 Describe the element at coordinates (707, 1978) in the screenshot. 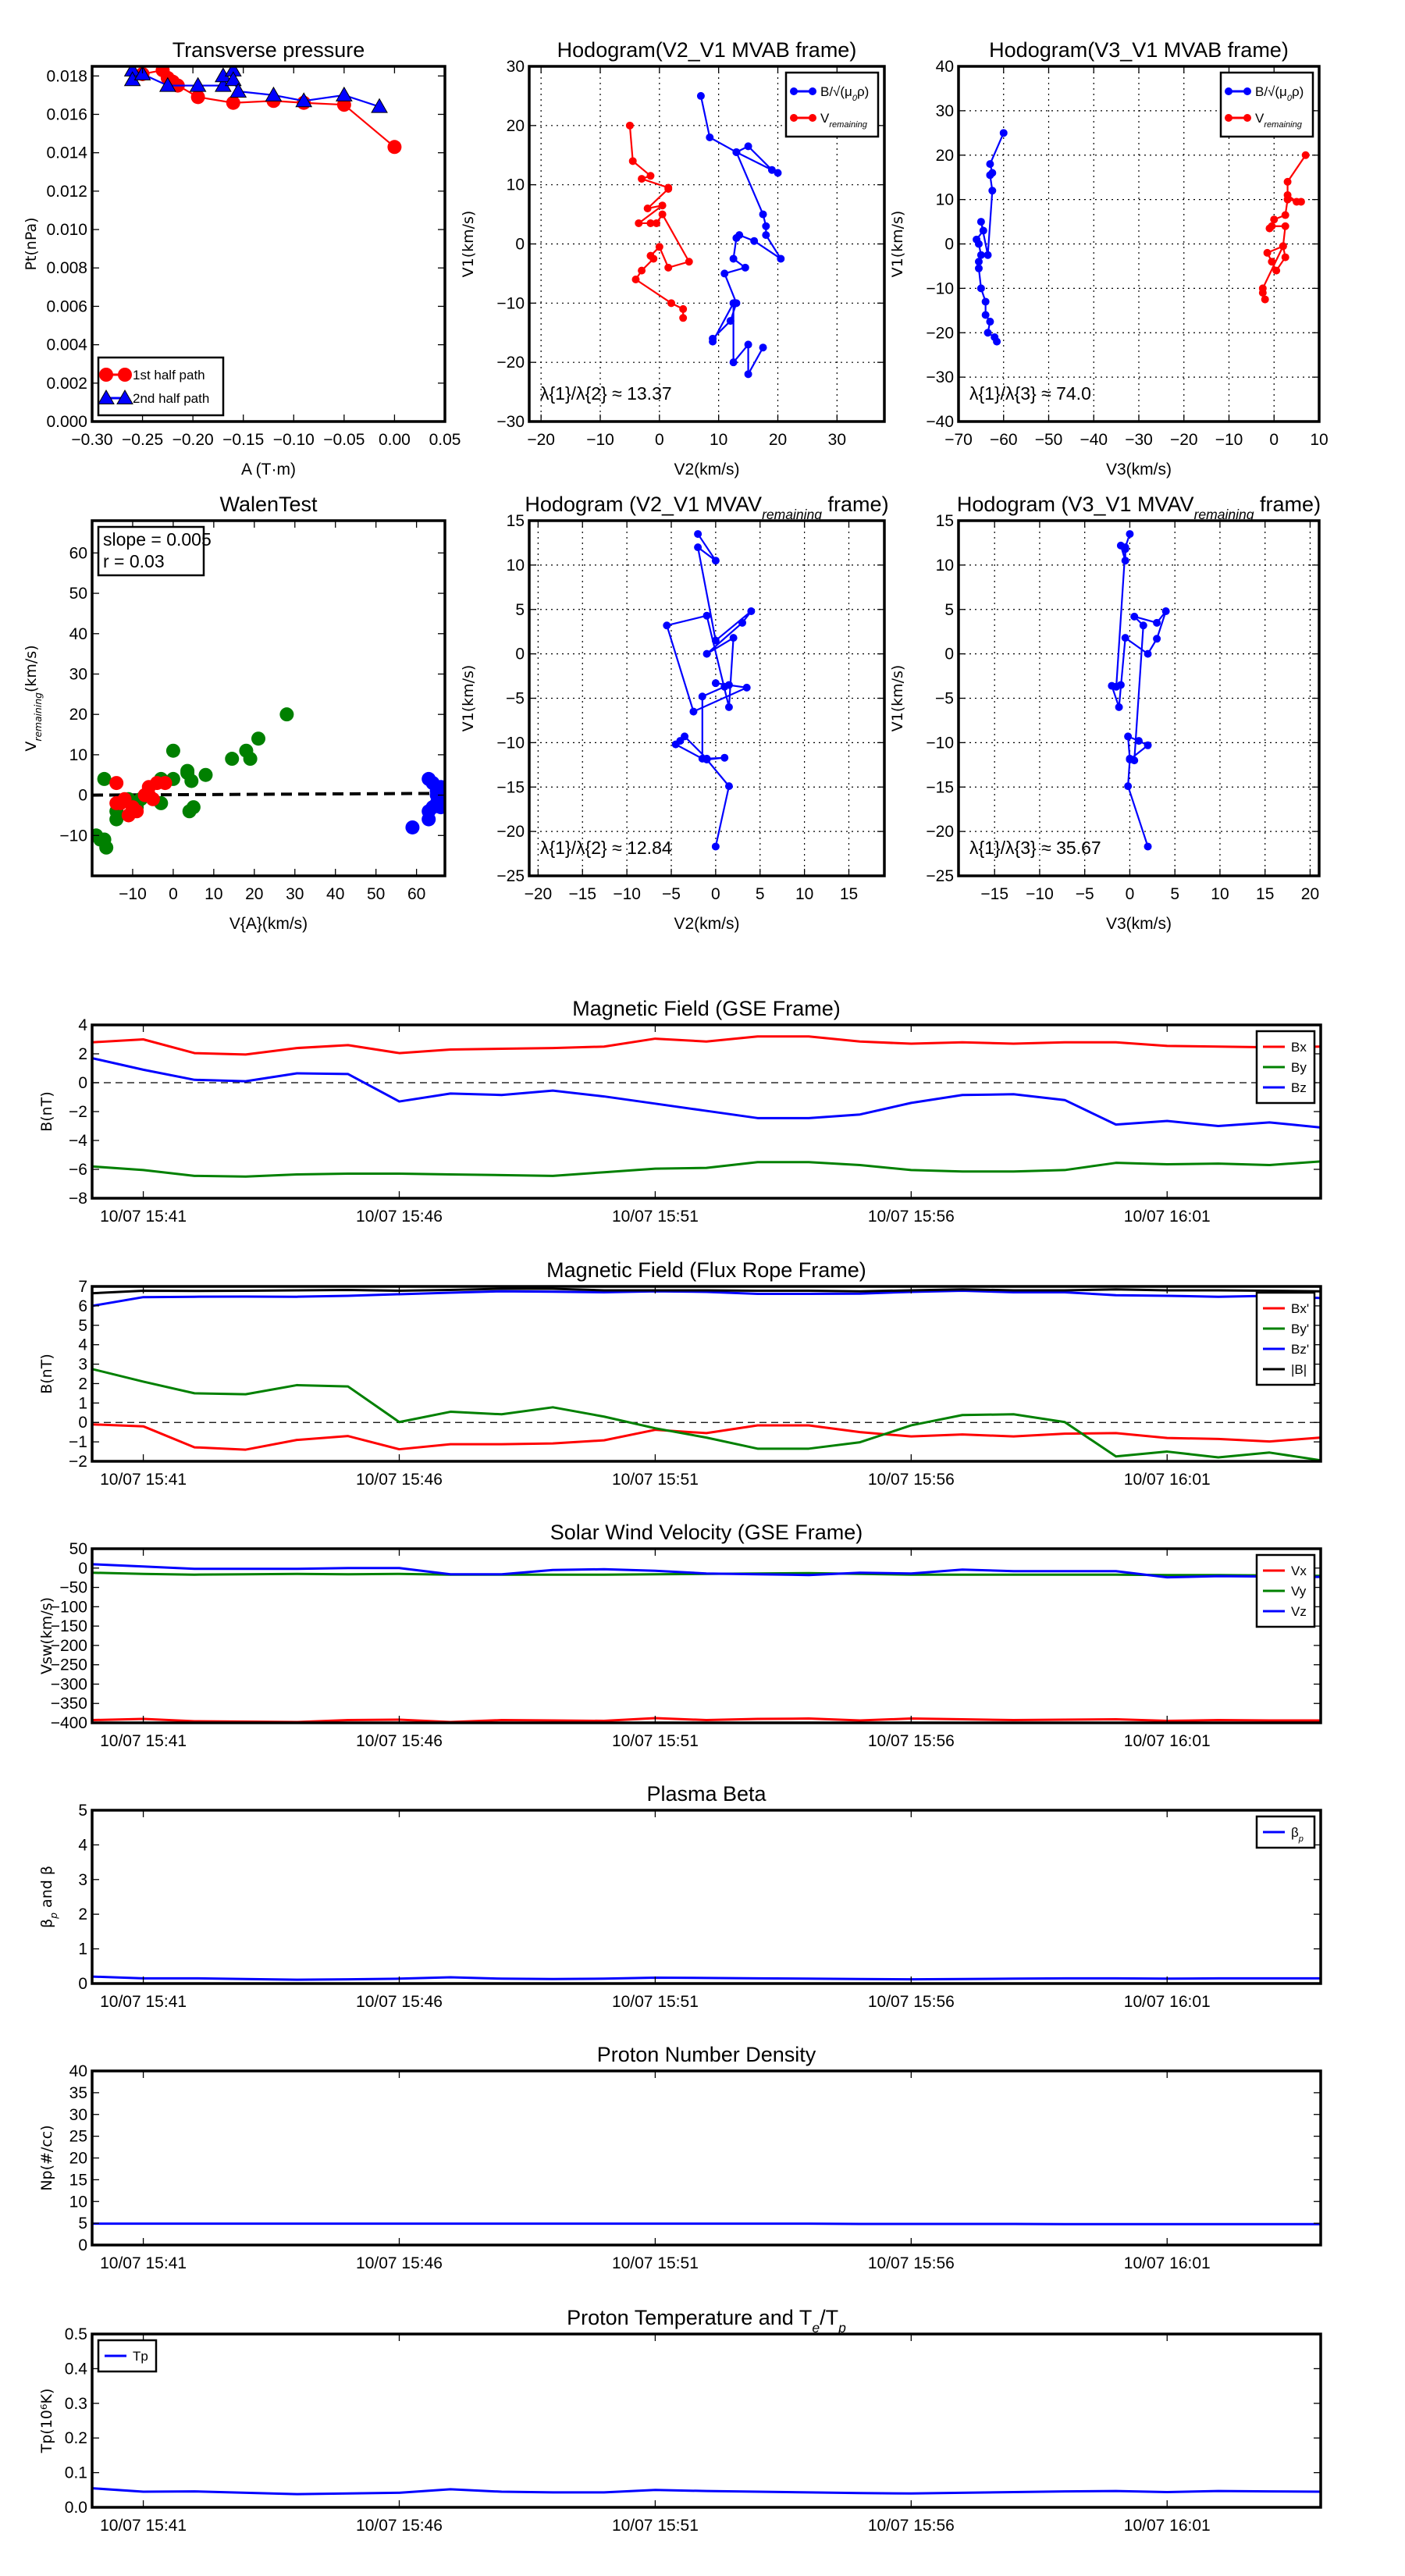

I see `plasma-beta-plot-area` at that location.